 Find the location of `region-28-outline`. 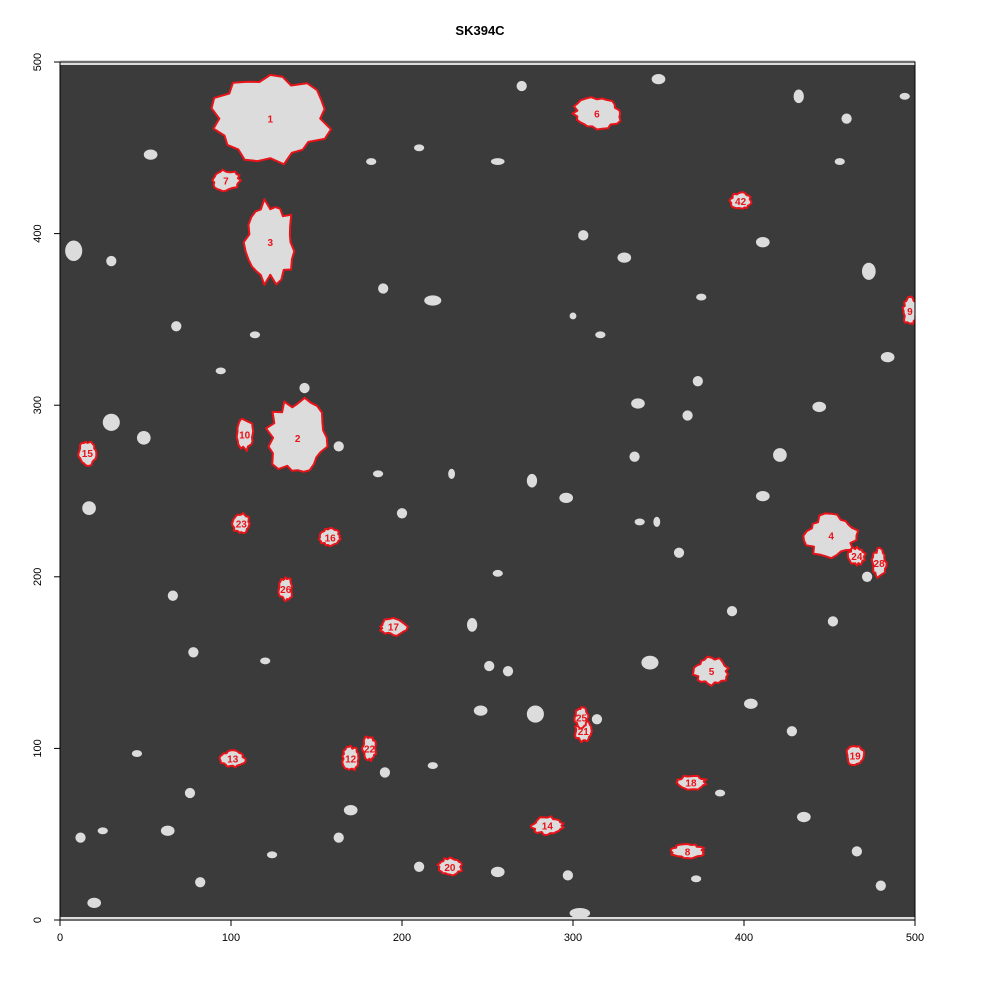

region-28-outline is located at coordinates (879, 562).